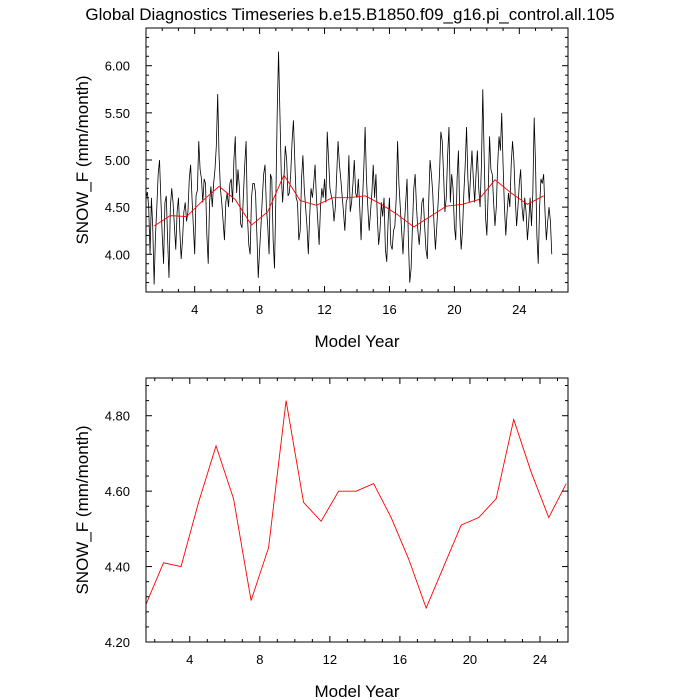 This screenshot has height=700, width=700. I want to click on y-tick-label: 4.60, so click(117, 491).